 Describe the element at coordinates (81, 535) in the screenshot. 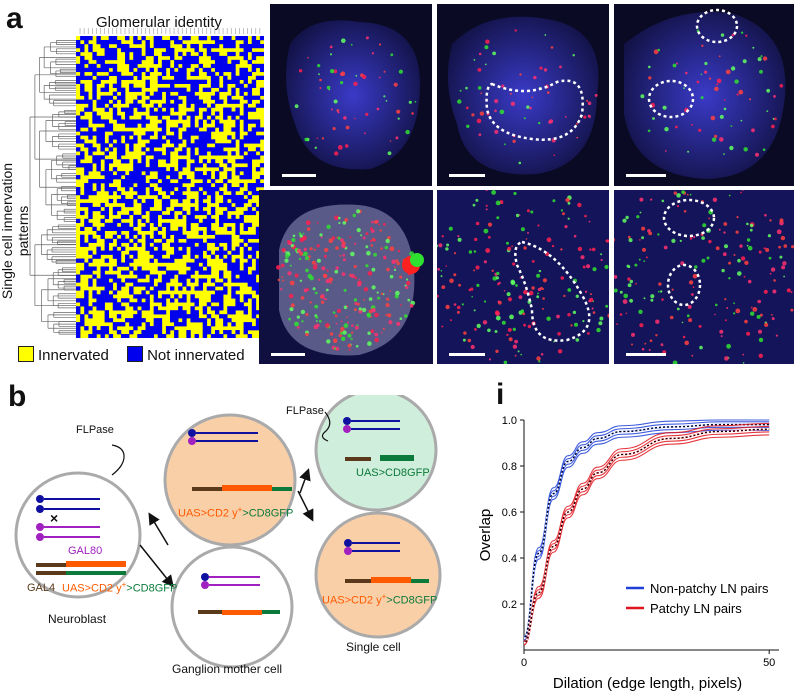

I see `neuroblast-constructs` at that location.